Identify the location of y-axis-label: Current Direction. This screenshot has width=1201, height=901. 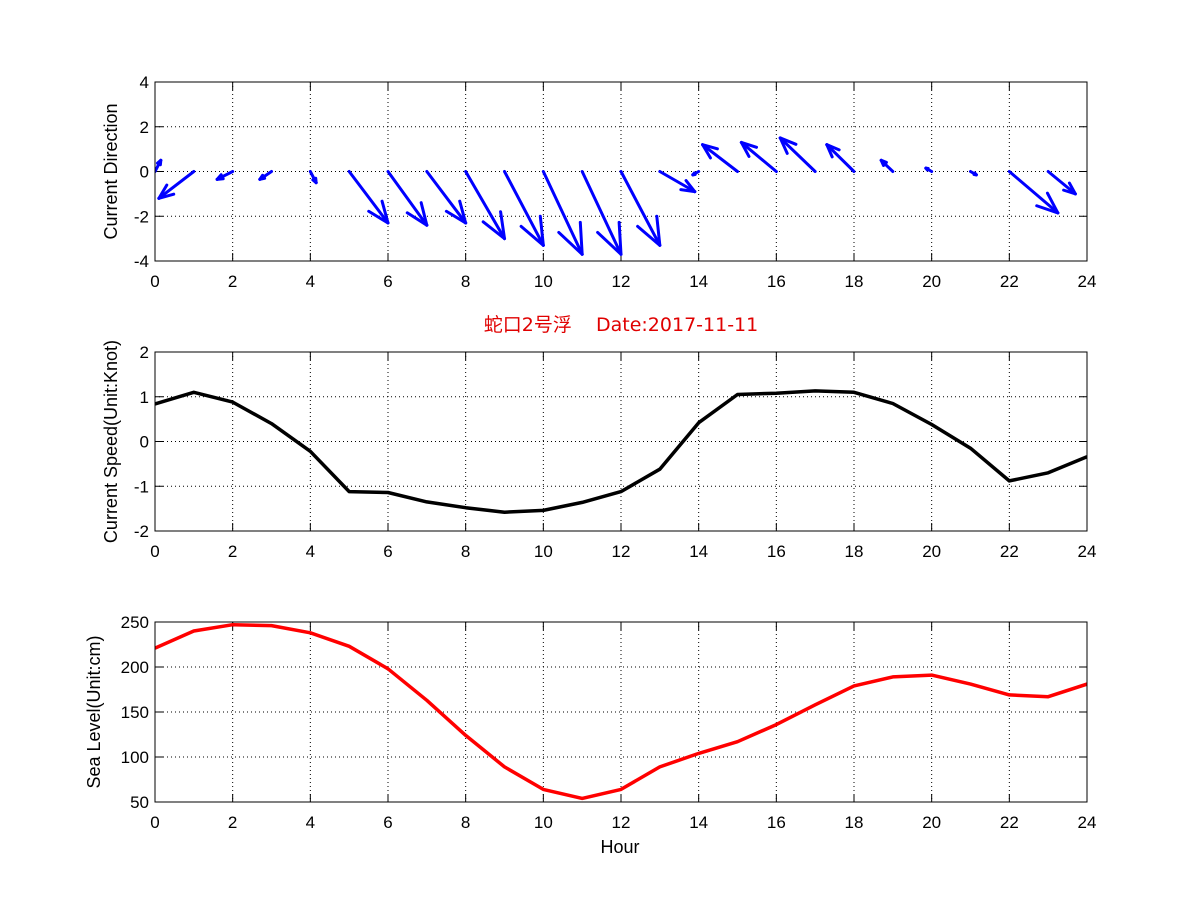
(111, 171).